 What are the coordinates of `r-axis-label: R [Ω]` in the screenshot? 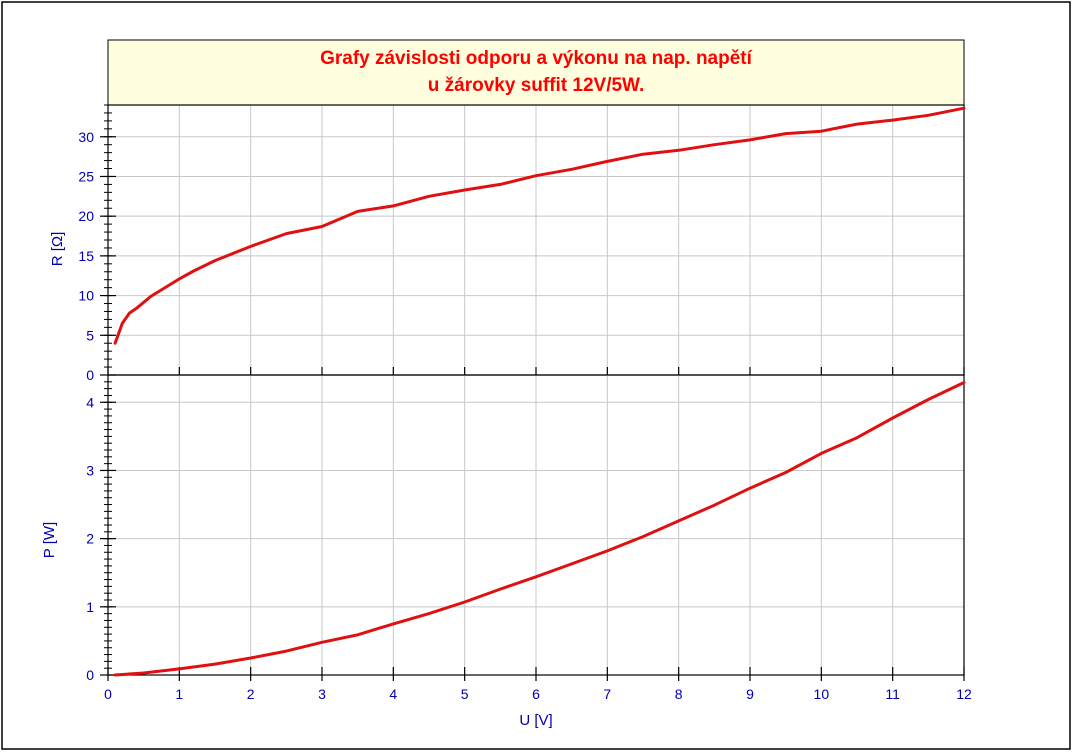 It's located at (57, 249).